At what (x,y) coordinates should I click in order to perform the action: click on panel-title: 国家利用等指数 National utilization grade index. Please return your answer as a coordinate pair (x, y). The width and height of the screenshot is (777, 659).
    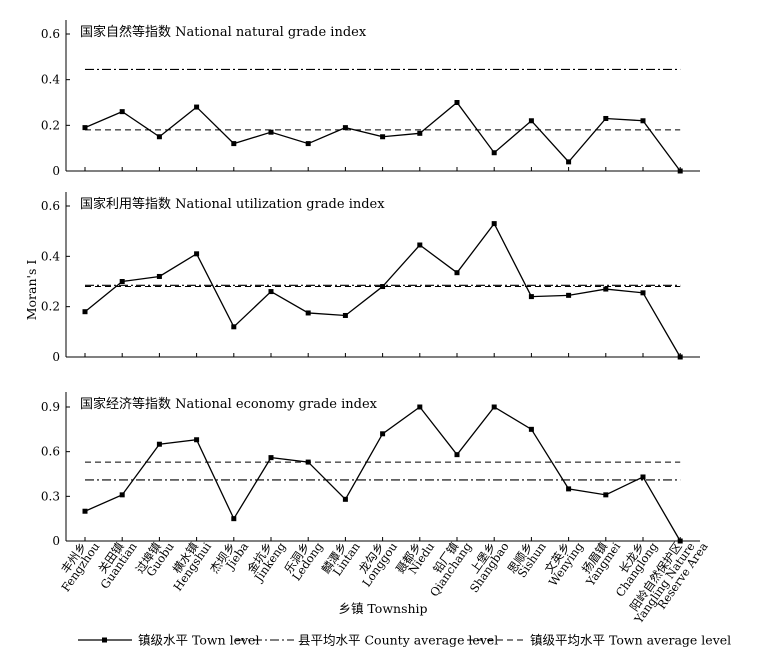
    Looking at the image, I should click on (232, 204).